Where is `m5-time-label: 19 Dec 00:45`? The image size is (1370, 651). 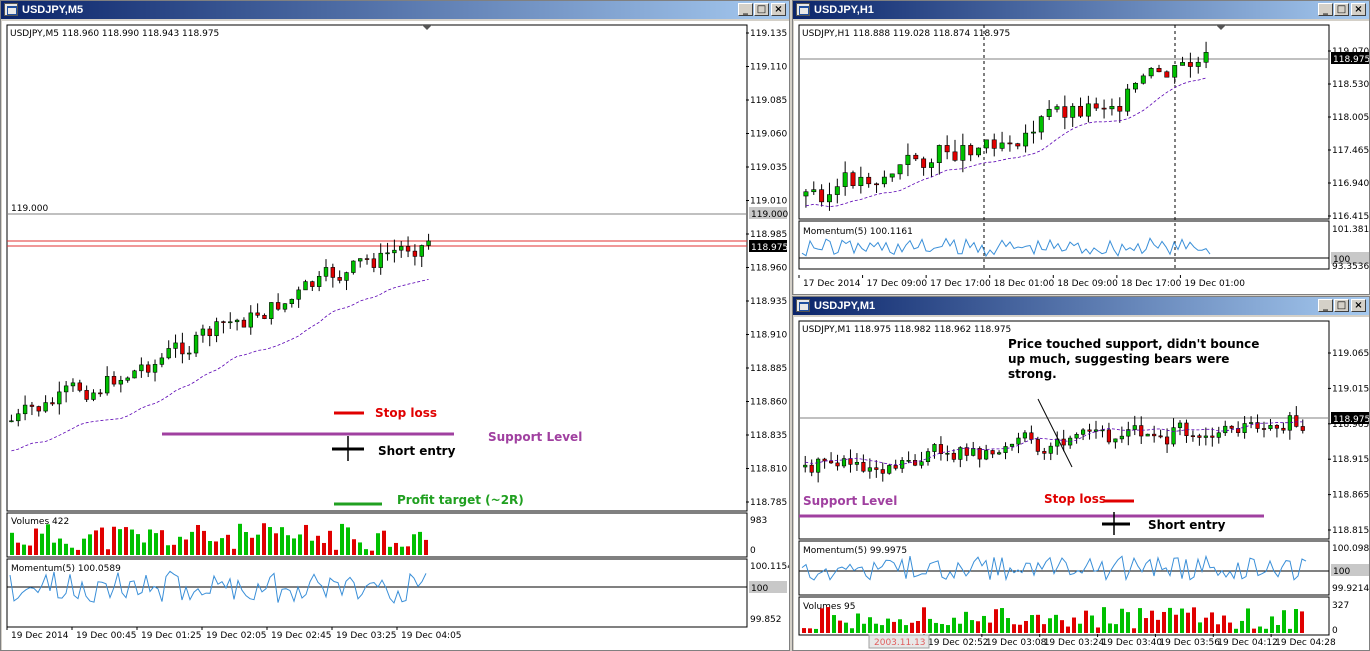 m5-time-label: 19 Dec 00:45 is located at coordinates (106, 636).